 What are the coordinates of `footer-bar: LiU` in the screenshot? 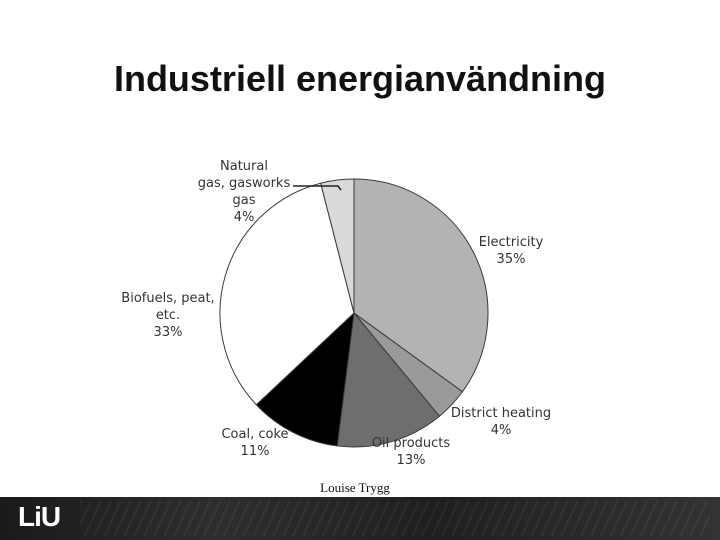 It's located at (360, 518).